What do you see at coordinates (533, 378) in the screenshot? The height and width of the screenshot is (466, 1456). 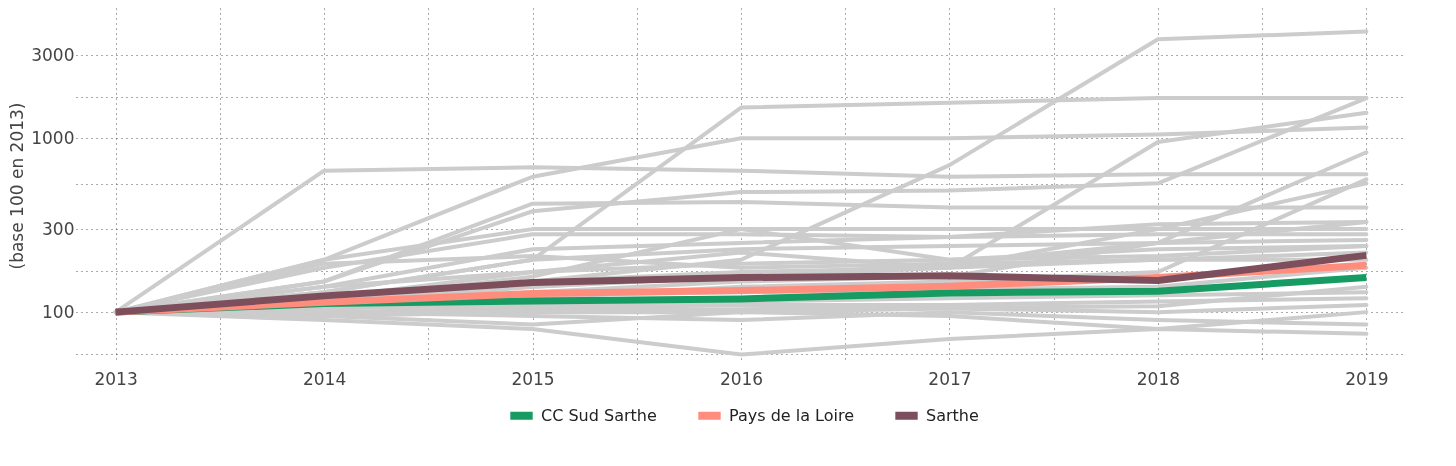 I see `x-tick-label: 2015` at bounding box center [533, 378].